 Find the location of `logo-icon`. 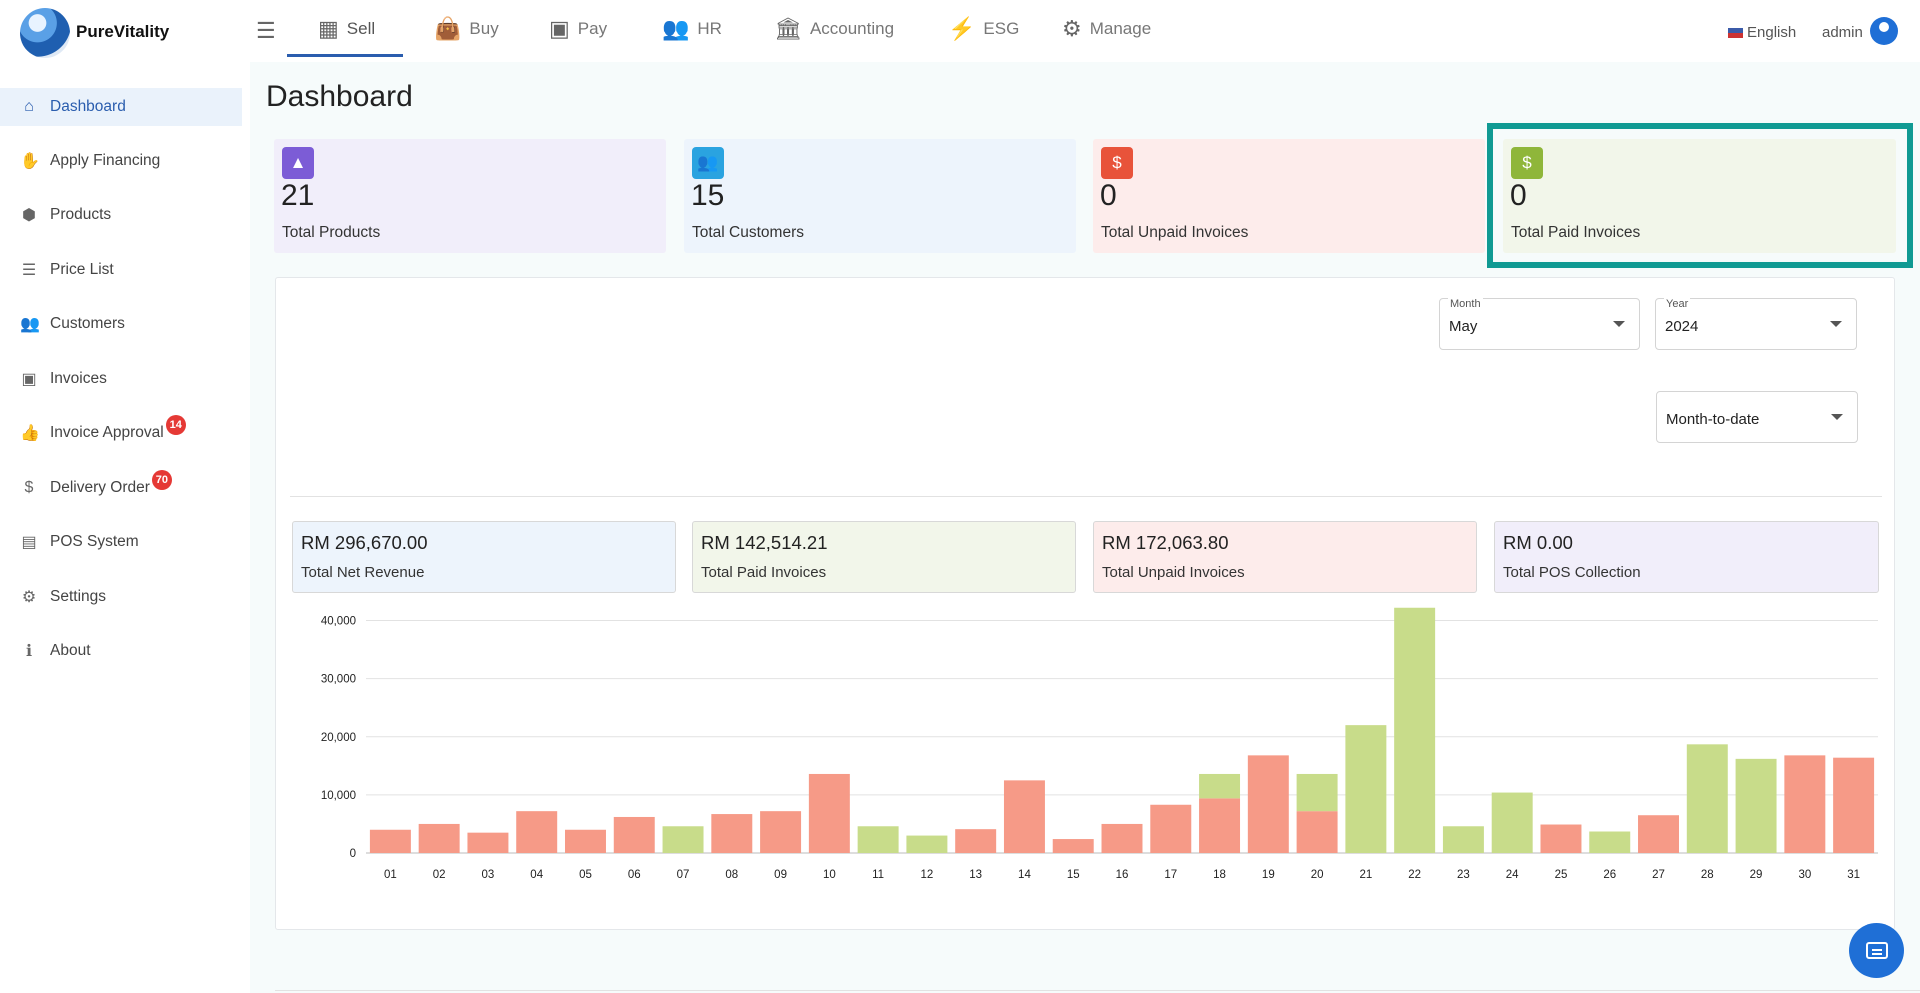

logo-icon is located at coordinates (45, 33).